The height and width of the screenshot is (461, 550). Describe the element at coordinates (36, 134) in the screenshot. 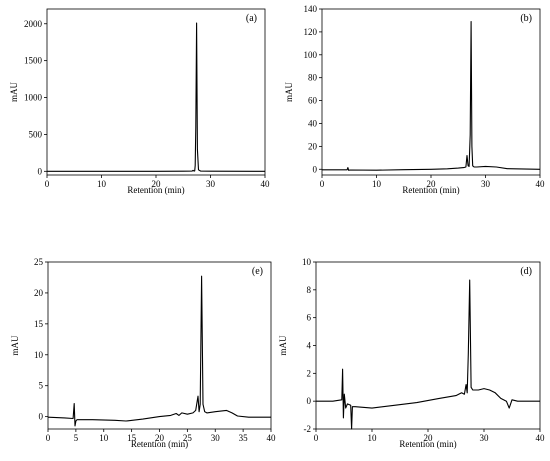

I see `y-tick-label: 500` at that location.